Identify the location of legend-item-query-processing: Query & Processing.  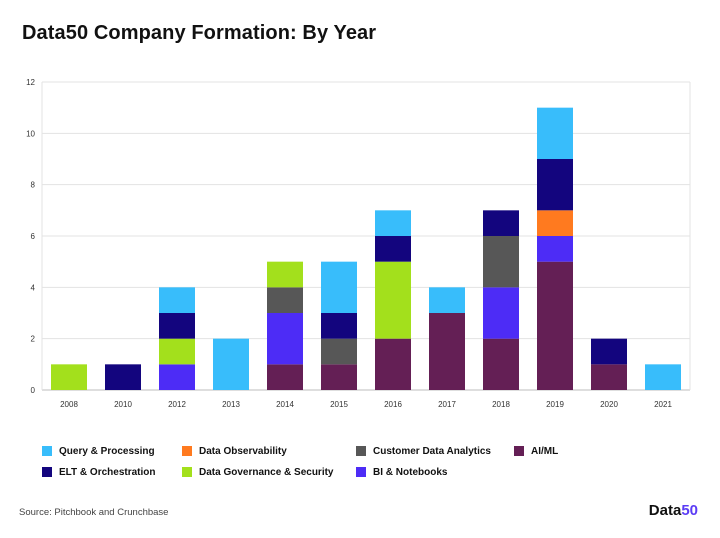
(112, 451).